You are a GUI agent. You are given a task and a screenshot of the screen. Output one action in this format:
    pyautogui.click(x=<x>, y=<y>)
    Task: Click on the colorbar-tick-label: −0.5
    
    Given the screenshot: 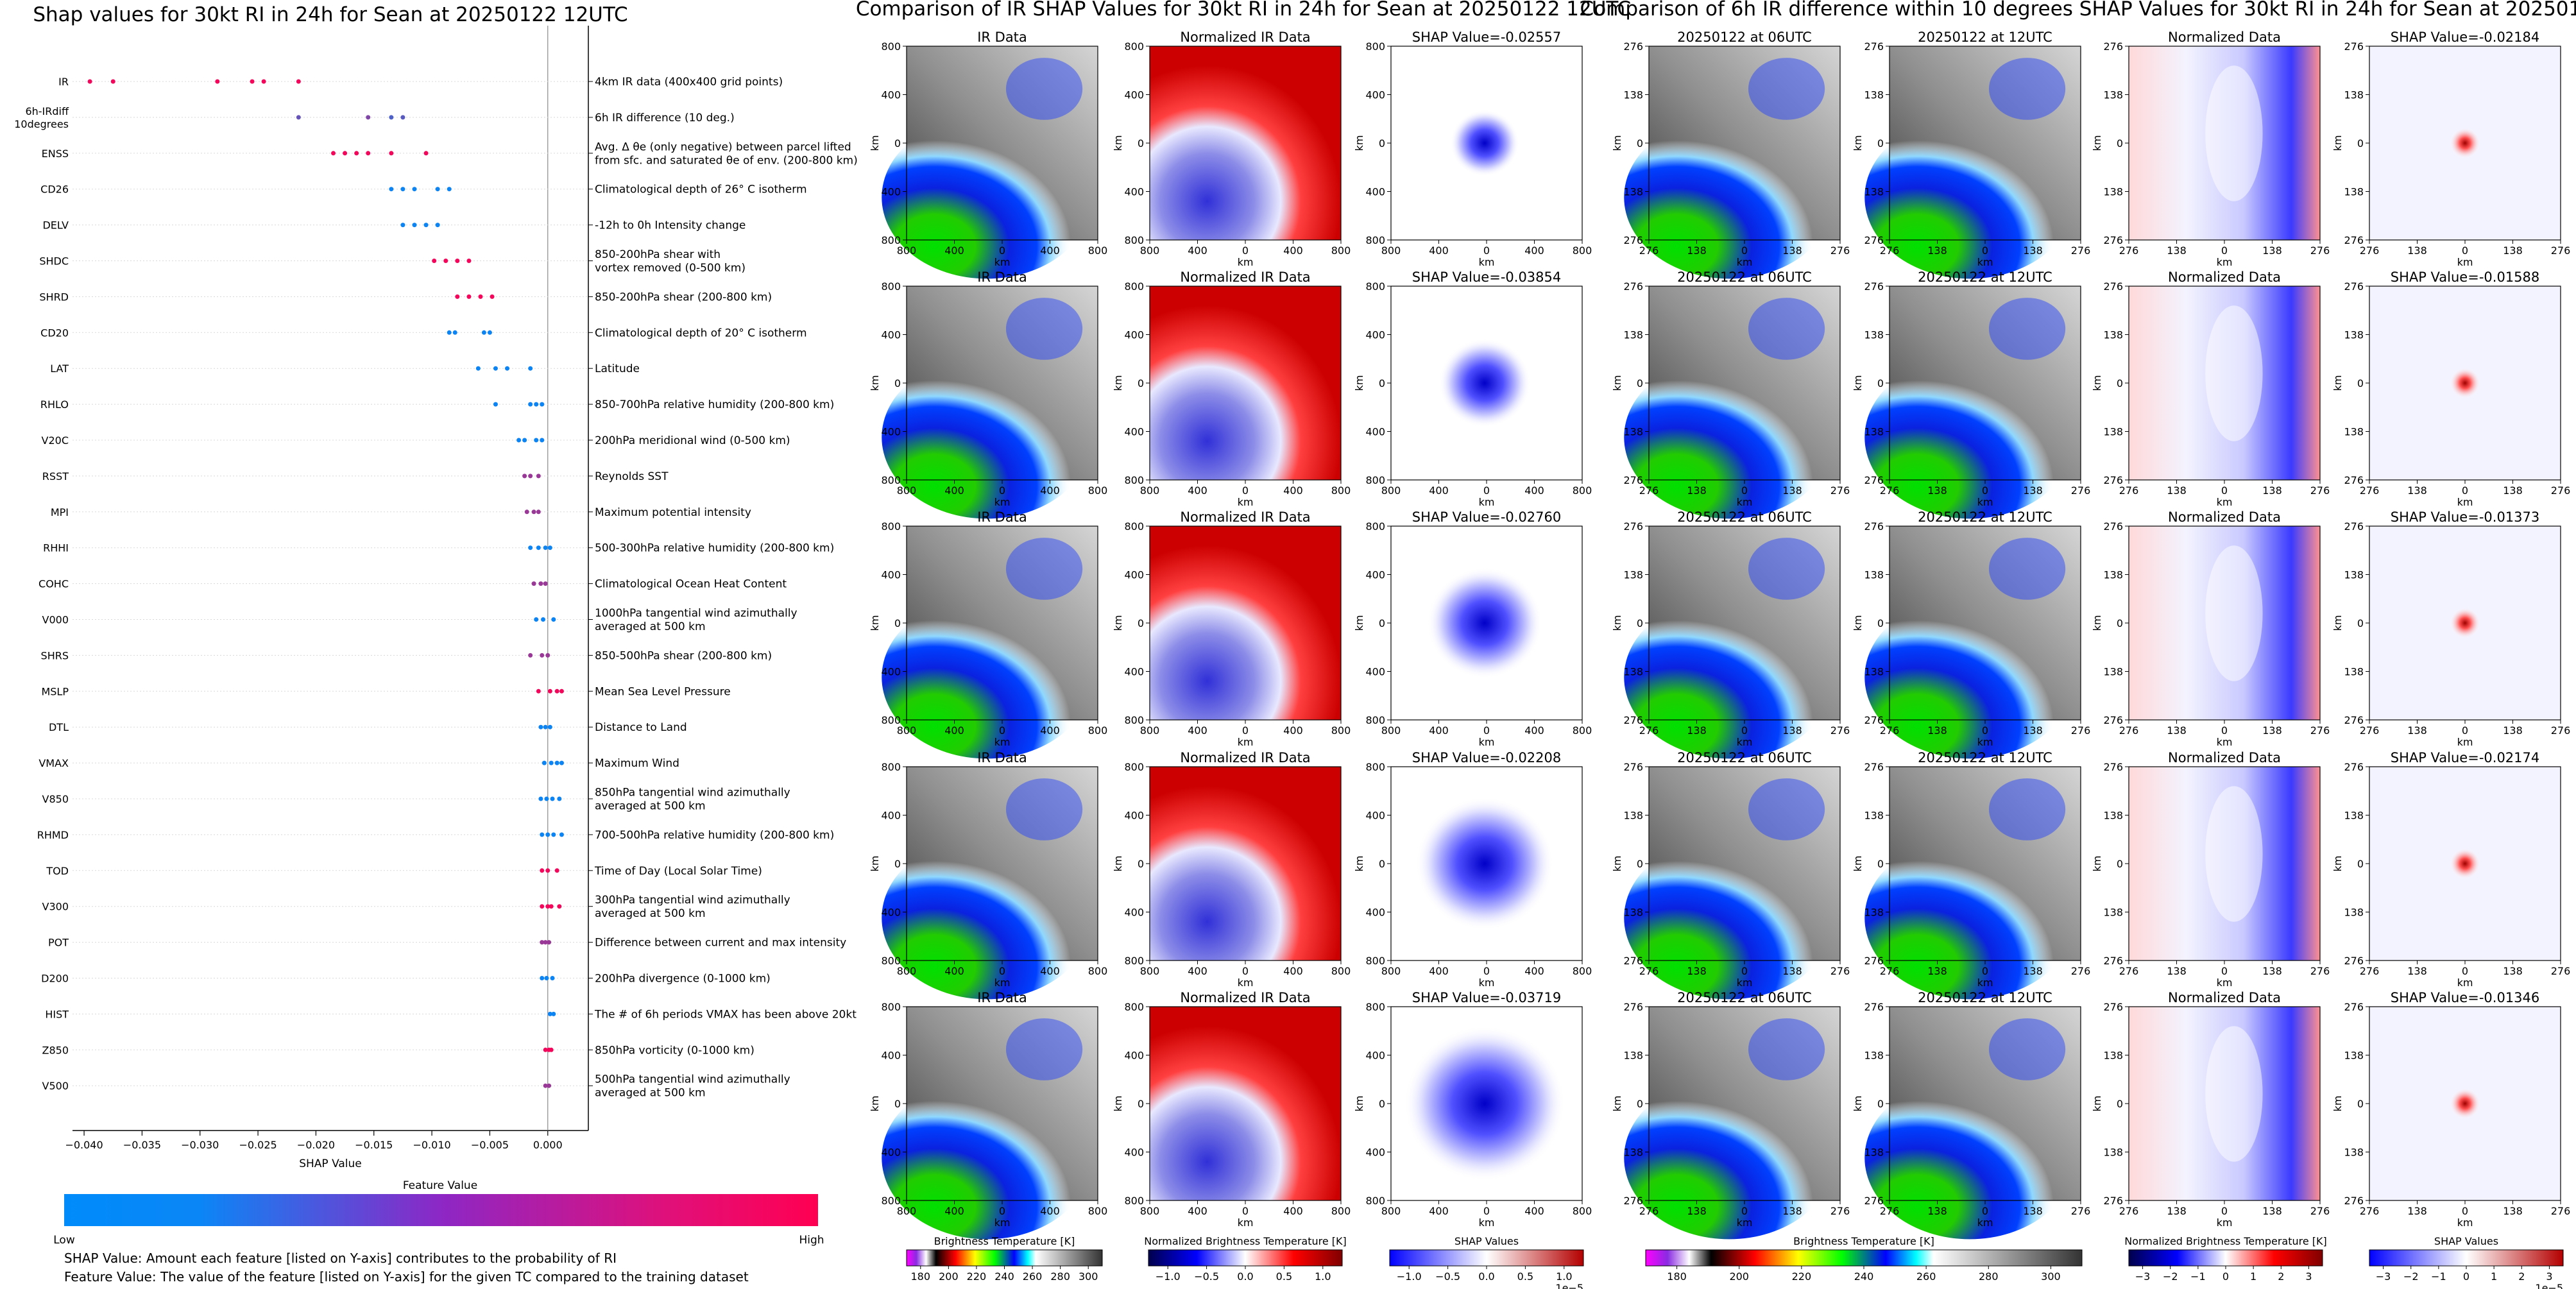 What is the action you would take?
    pyautogui.click(x=1448, y=1276)
    